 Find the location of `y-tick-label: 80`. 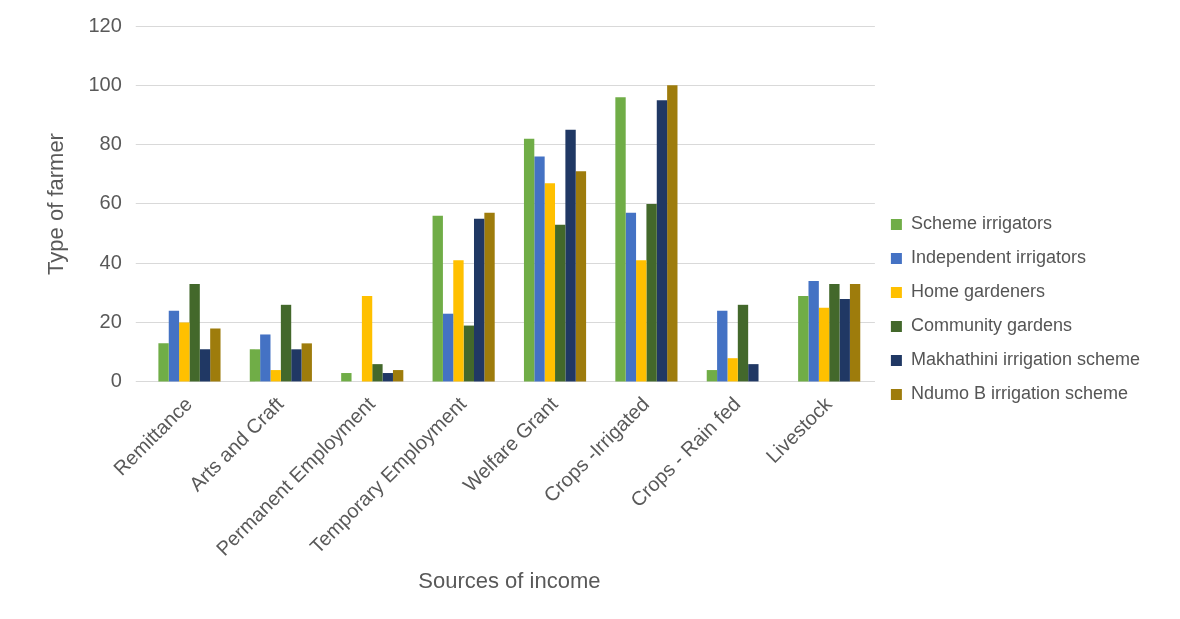

y-tick-label: 80 is located at coordinates (110, 143).